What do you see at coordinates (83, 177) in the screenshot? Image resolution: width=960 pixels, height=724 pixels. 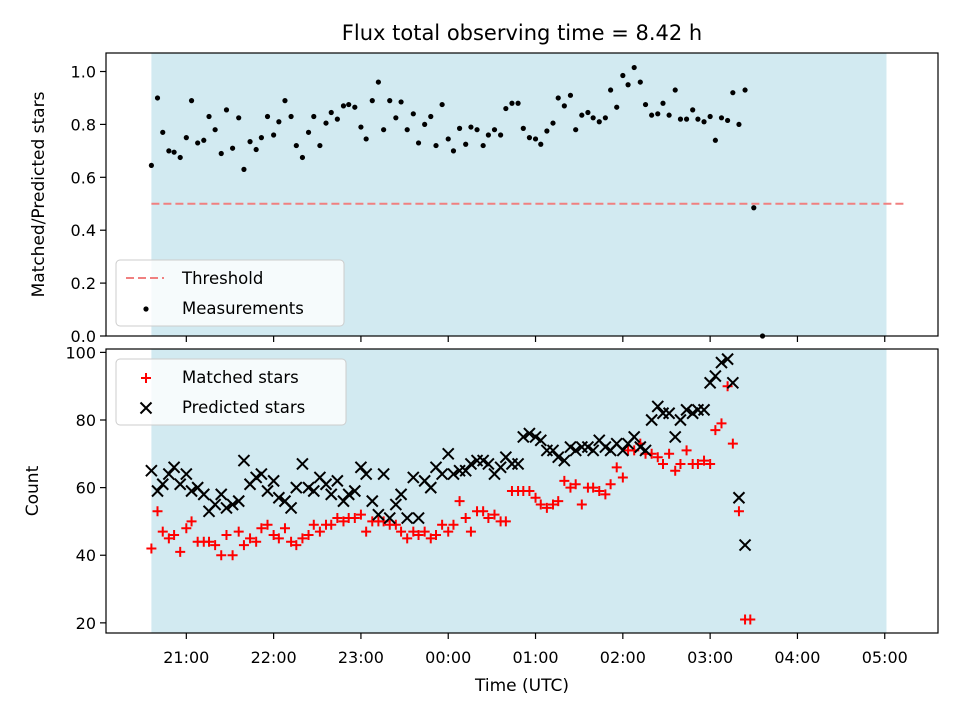 I see `y-tick-label: 0.6` at bounding box center [83, 177].